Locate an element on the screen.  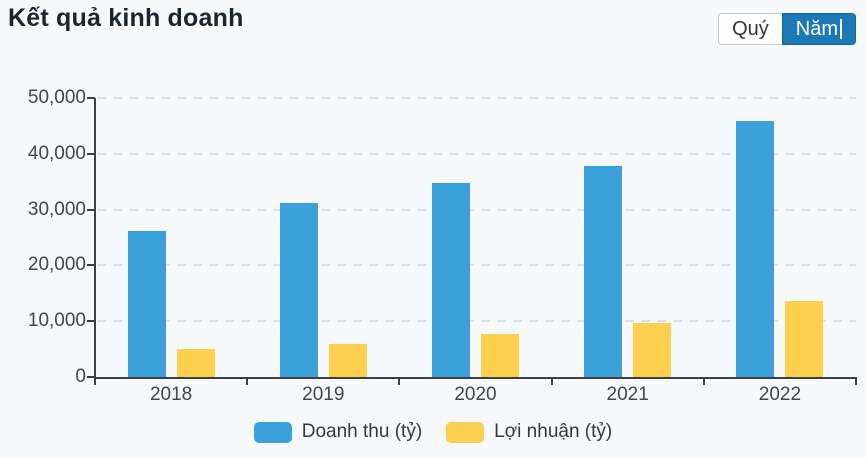
revenue-legend-label: Doanh thu (tỷ) is located at coordinates (362, 431).